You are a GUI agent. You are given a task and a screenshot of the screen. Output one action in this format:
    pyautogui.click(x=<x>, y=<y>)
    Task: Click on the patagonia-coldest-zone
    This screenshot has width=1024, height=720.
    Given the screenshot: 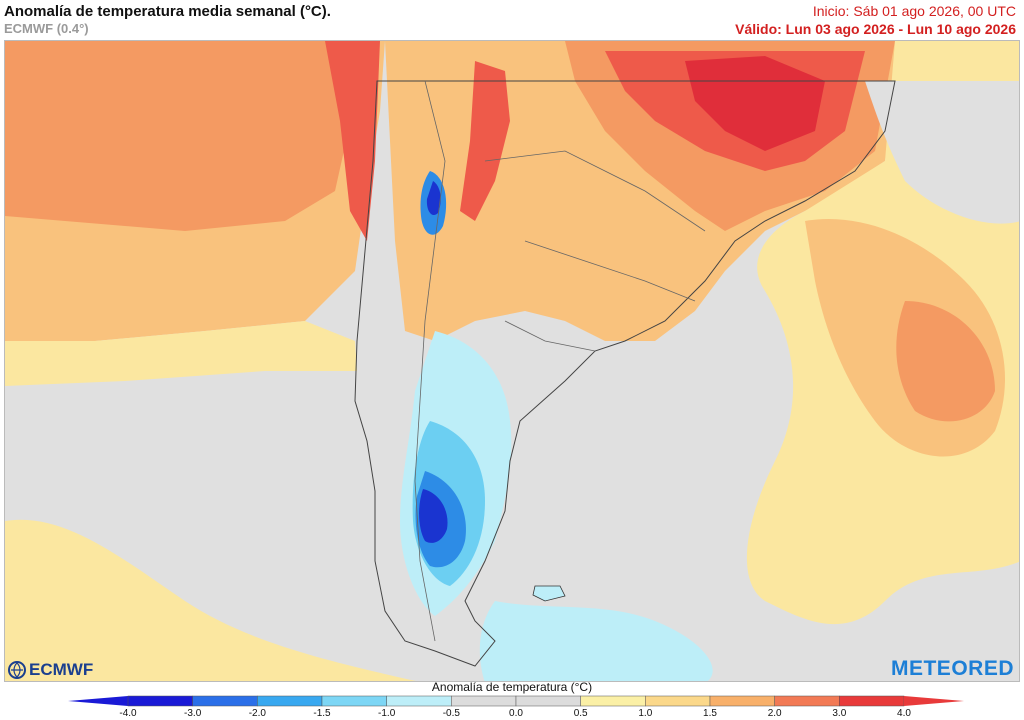 What is the action you would take?
    pyautogui.click(x=433, y=516)
    